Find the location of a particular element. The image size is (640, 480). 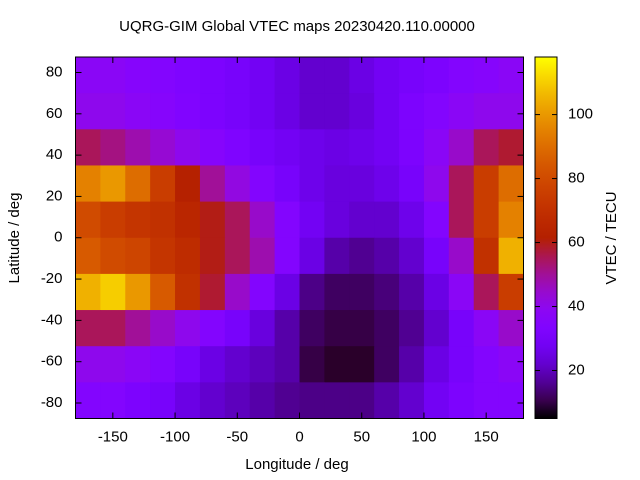

y-tick-label: 0 is located at coordinates (58, 237).